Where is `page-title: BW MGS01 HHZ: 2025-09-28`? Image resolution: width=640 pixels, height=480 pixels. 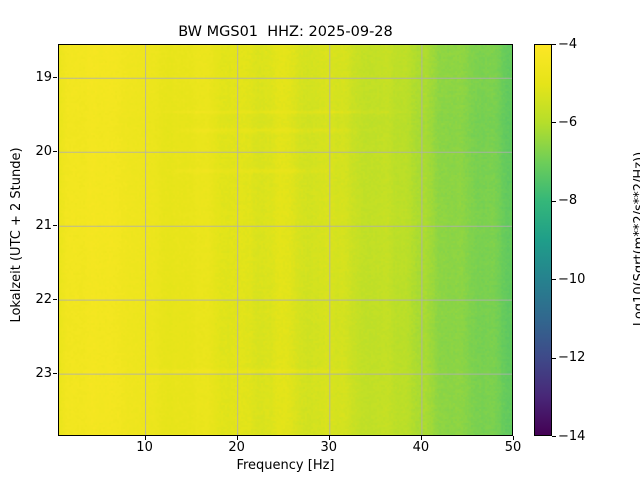 page-title: BW MGS01 HHZ: 2025-09-28 is located at coordinates (285, 32).